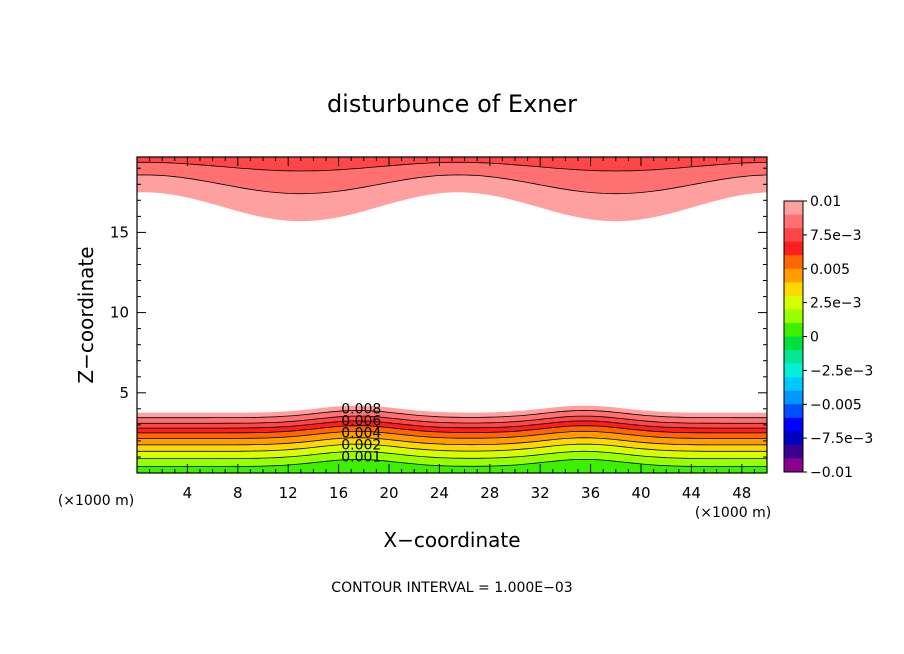 The image size is (904, 654). What do you see at coordinates (640, 493) in the screenshot?
I see `x-tick-label: 40` at bounding box center [640, 493].